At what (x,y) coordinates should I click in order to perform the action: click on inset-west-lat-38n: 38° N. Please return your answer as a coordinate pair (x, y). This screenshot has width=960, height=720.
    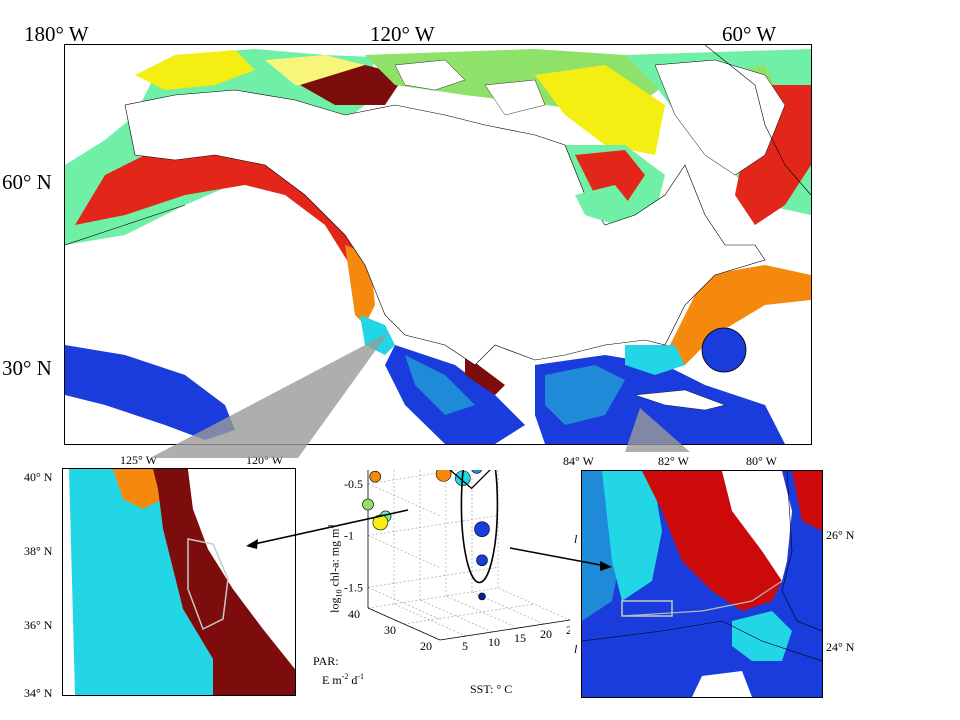
    Looking at the image, I should click on (38, 551).